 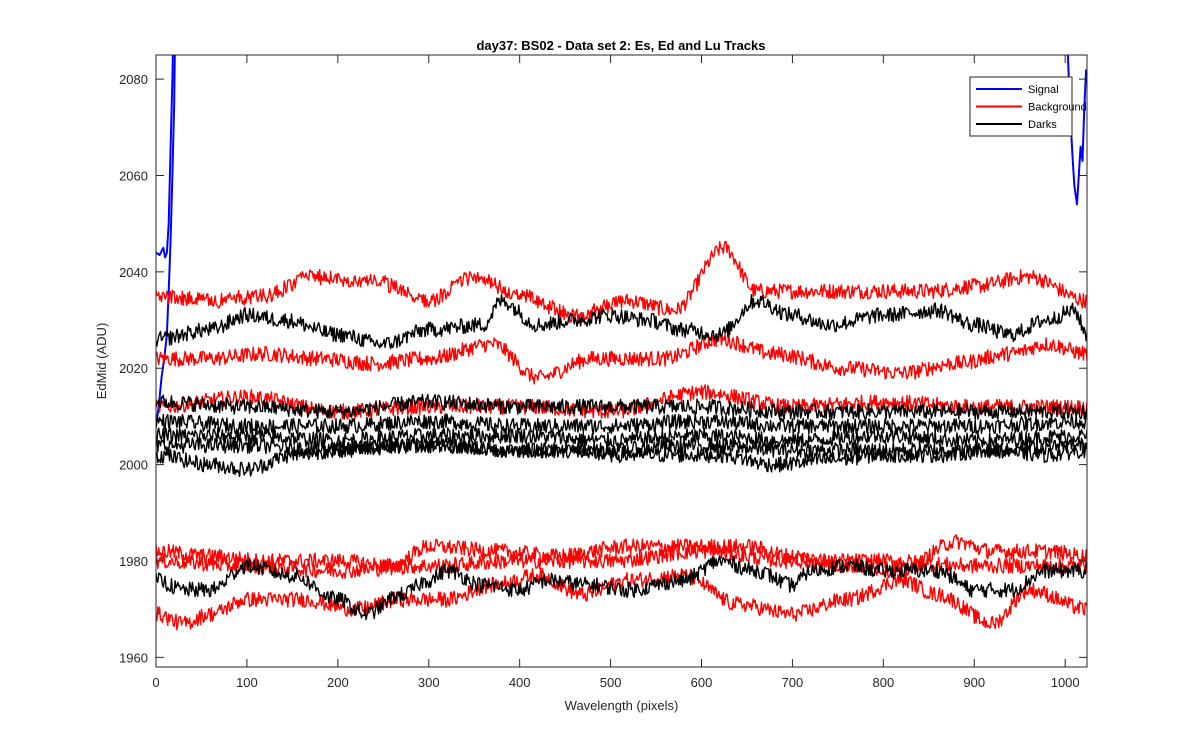 What do you see at coordinates (1043, 90) in the screenshot?
I see `legend-label: Signal` at bounding box center [1043, 90].